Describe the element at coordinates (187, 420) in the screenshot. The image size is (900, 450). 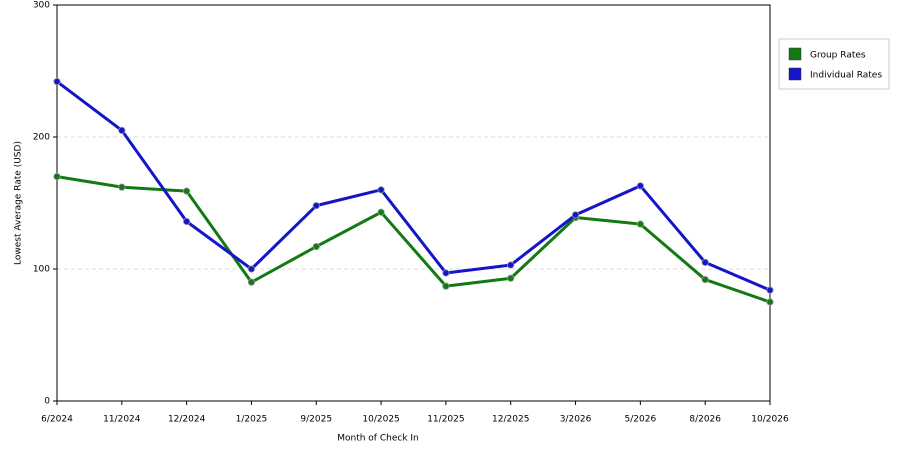
I see `x-tick-label: 12/2024` at that location.